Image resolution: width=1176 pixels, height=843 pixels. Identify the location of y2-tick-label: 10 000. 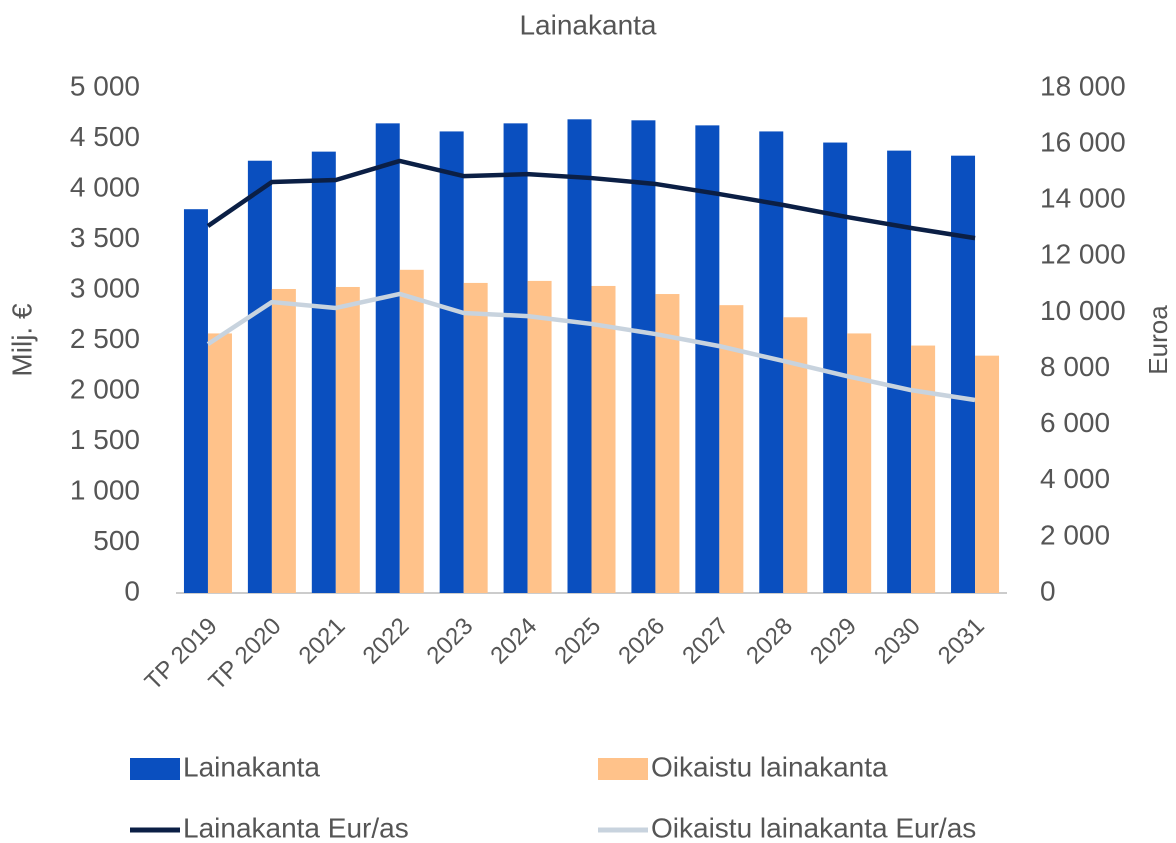
(1083, 310).